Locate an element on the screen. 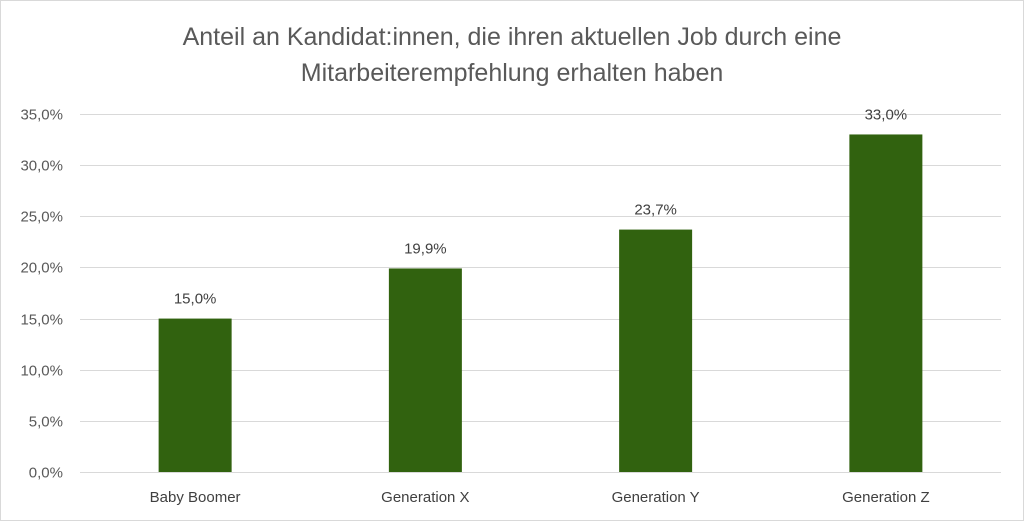 The height and width of the screenshot is (521, 1024). bar-baby-boomer is located at coordinates (195, 395).